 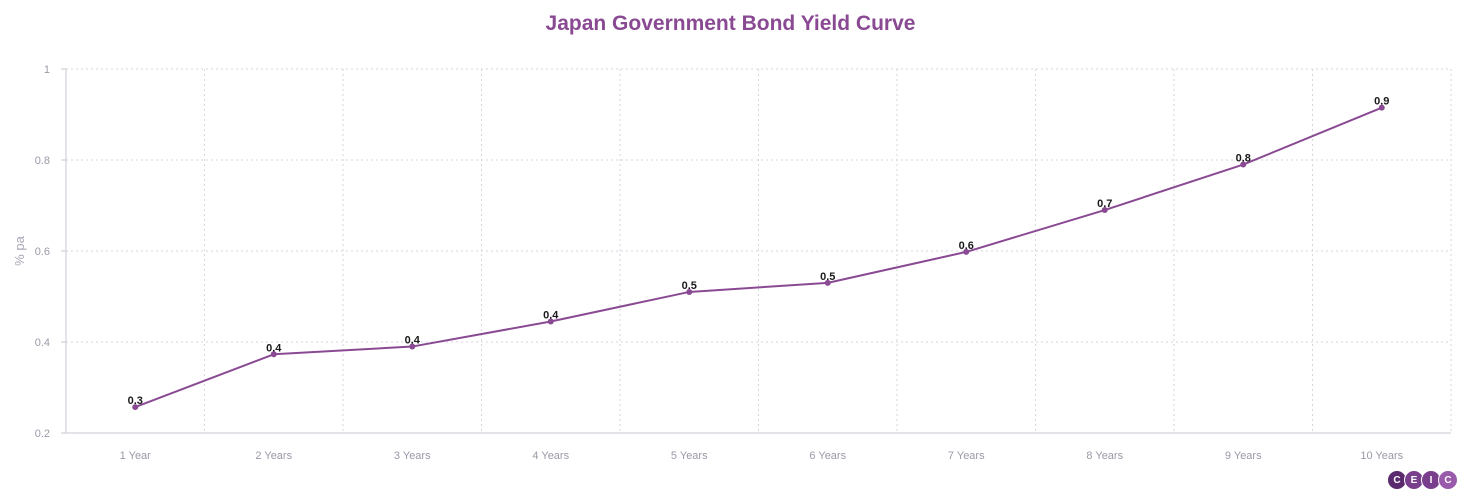 What do you see at coordinates (42, 434) in the screenshot?
I see `y-tick-label: 0.2` at bounding box center [42, 434].